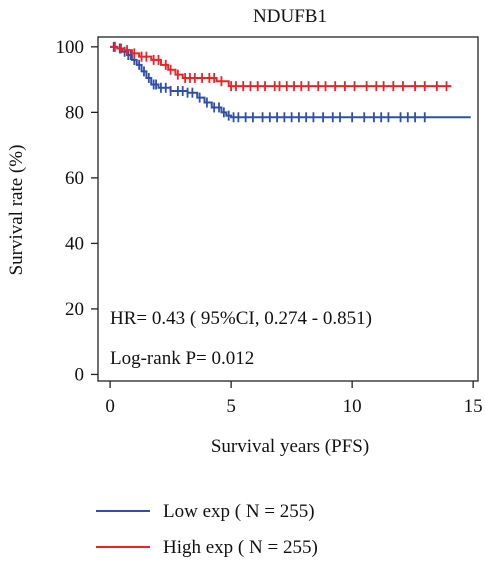 The image size is (485, 562). I want to click on x-tick-label: 5, so click(231, 406).